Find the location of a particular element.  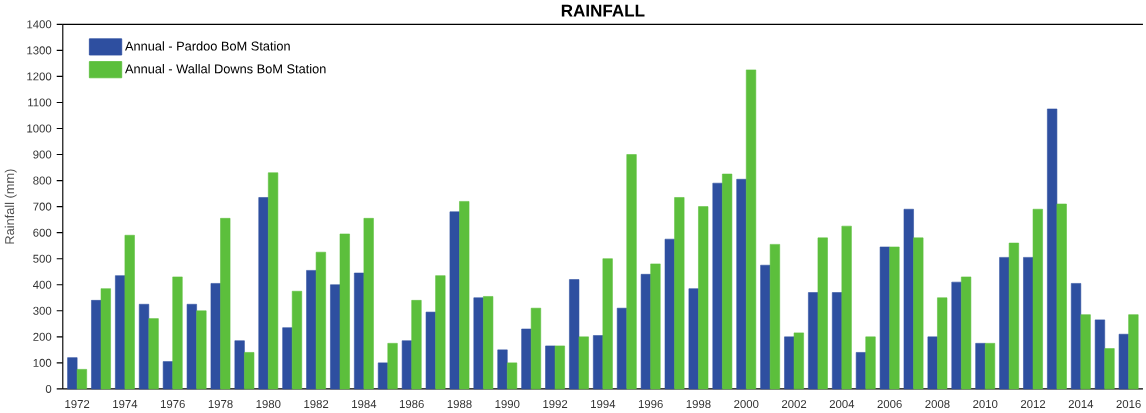

y-tick-label: 1400 is located at coordinates (39, 24).